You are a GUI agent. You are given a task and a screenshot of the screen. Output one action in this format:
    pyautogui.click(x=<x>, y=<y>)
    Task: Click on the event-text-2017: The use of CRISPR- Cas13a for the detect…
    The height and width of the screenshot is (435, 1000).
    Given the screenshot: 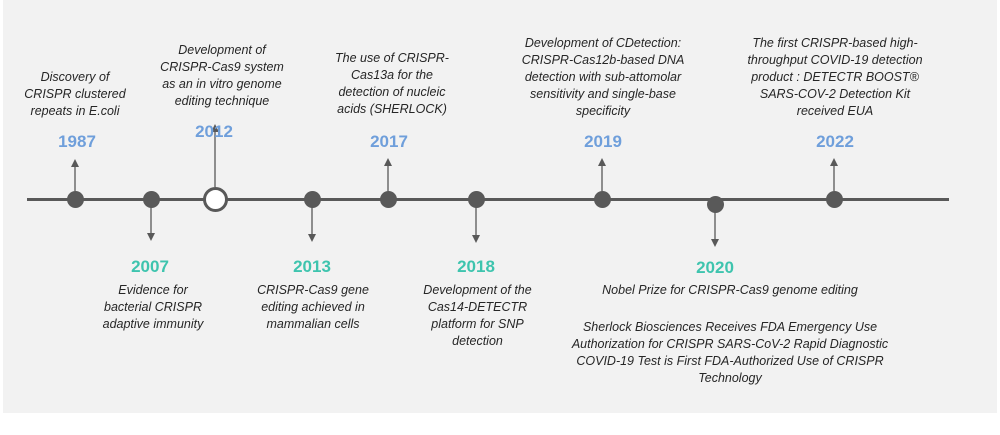 What is the action you would take?
    pyautogui.click(x=392, y=83)
    